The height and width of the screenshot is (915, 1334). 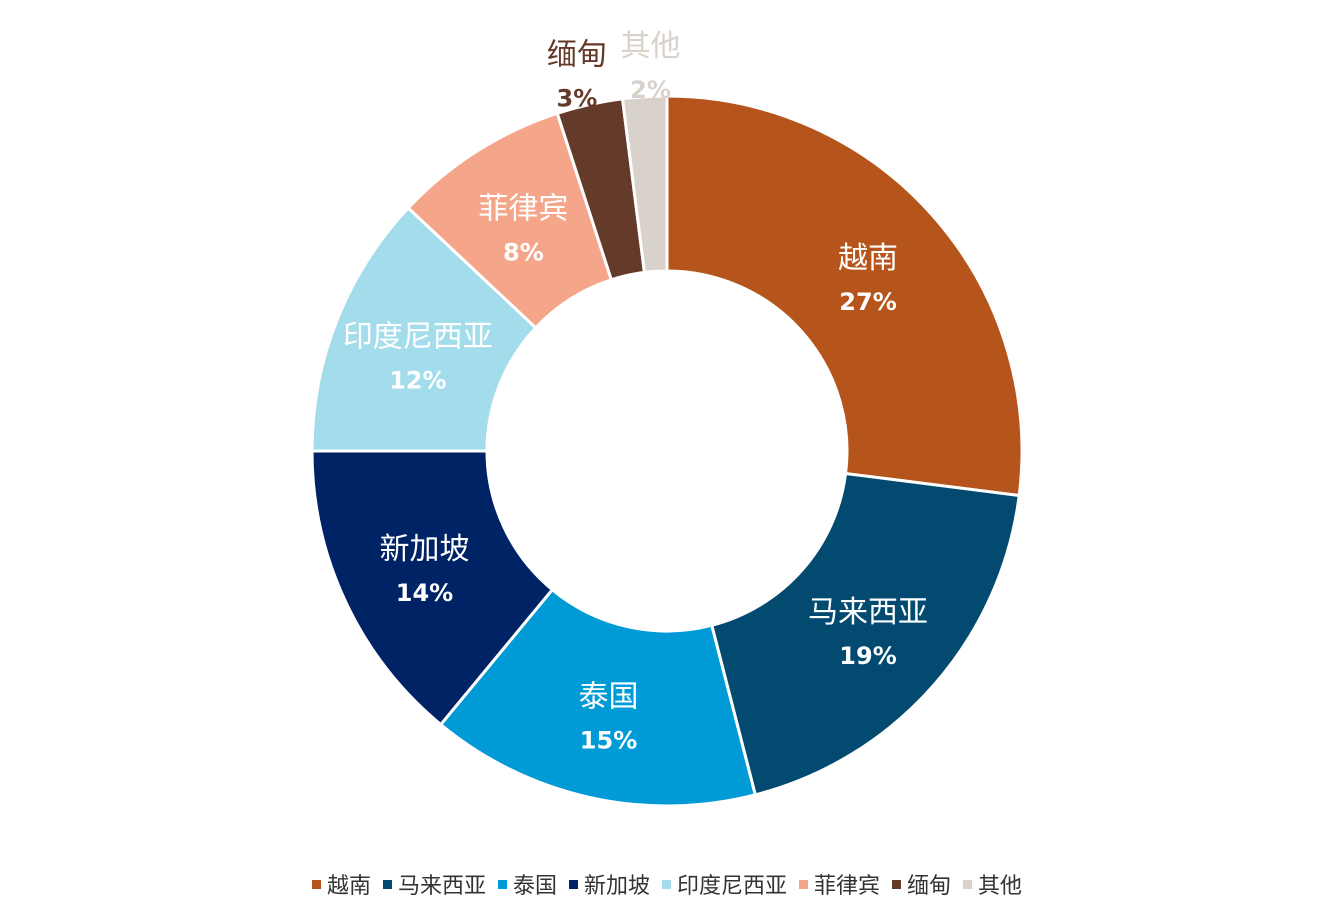 I want to click on legend-item: 缅甸, so click(x=921, y=884).